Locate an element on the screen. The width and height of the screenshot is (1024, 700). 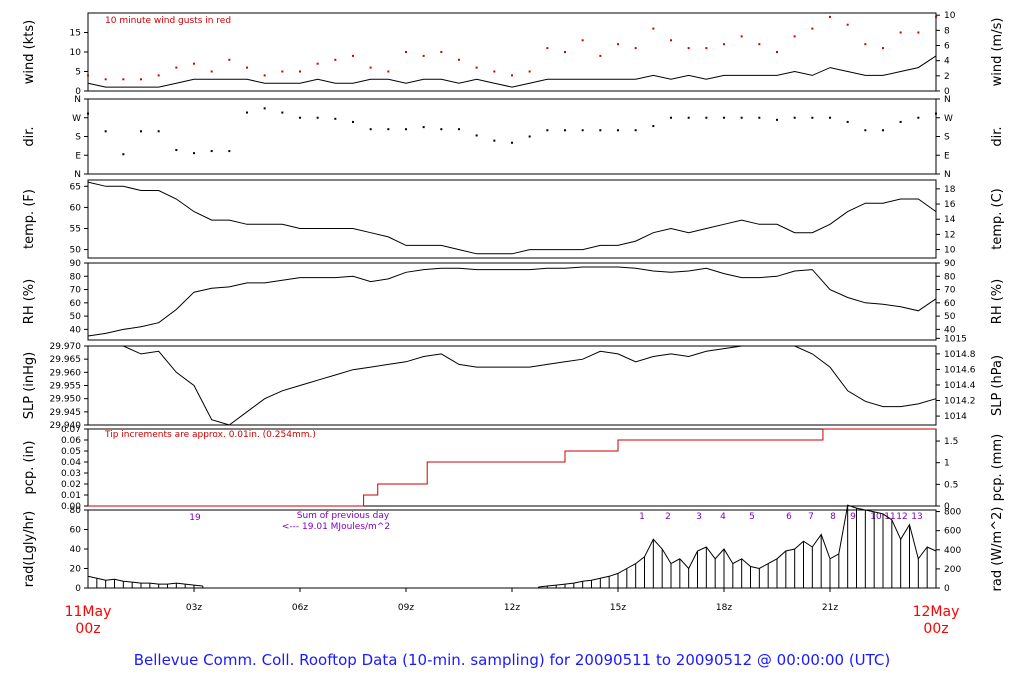
start-time-label: 00z is located at coordinates (87, 629).